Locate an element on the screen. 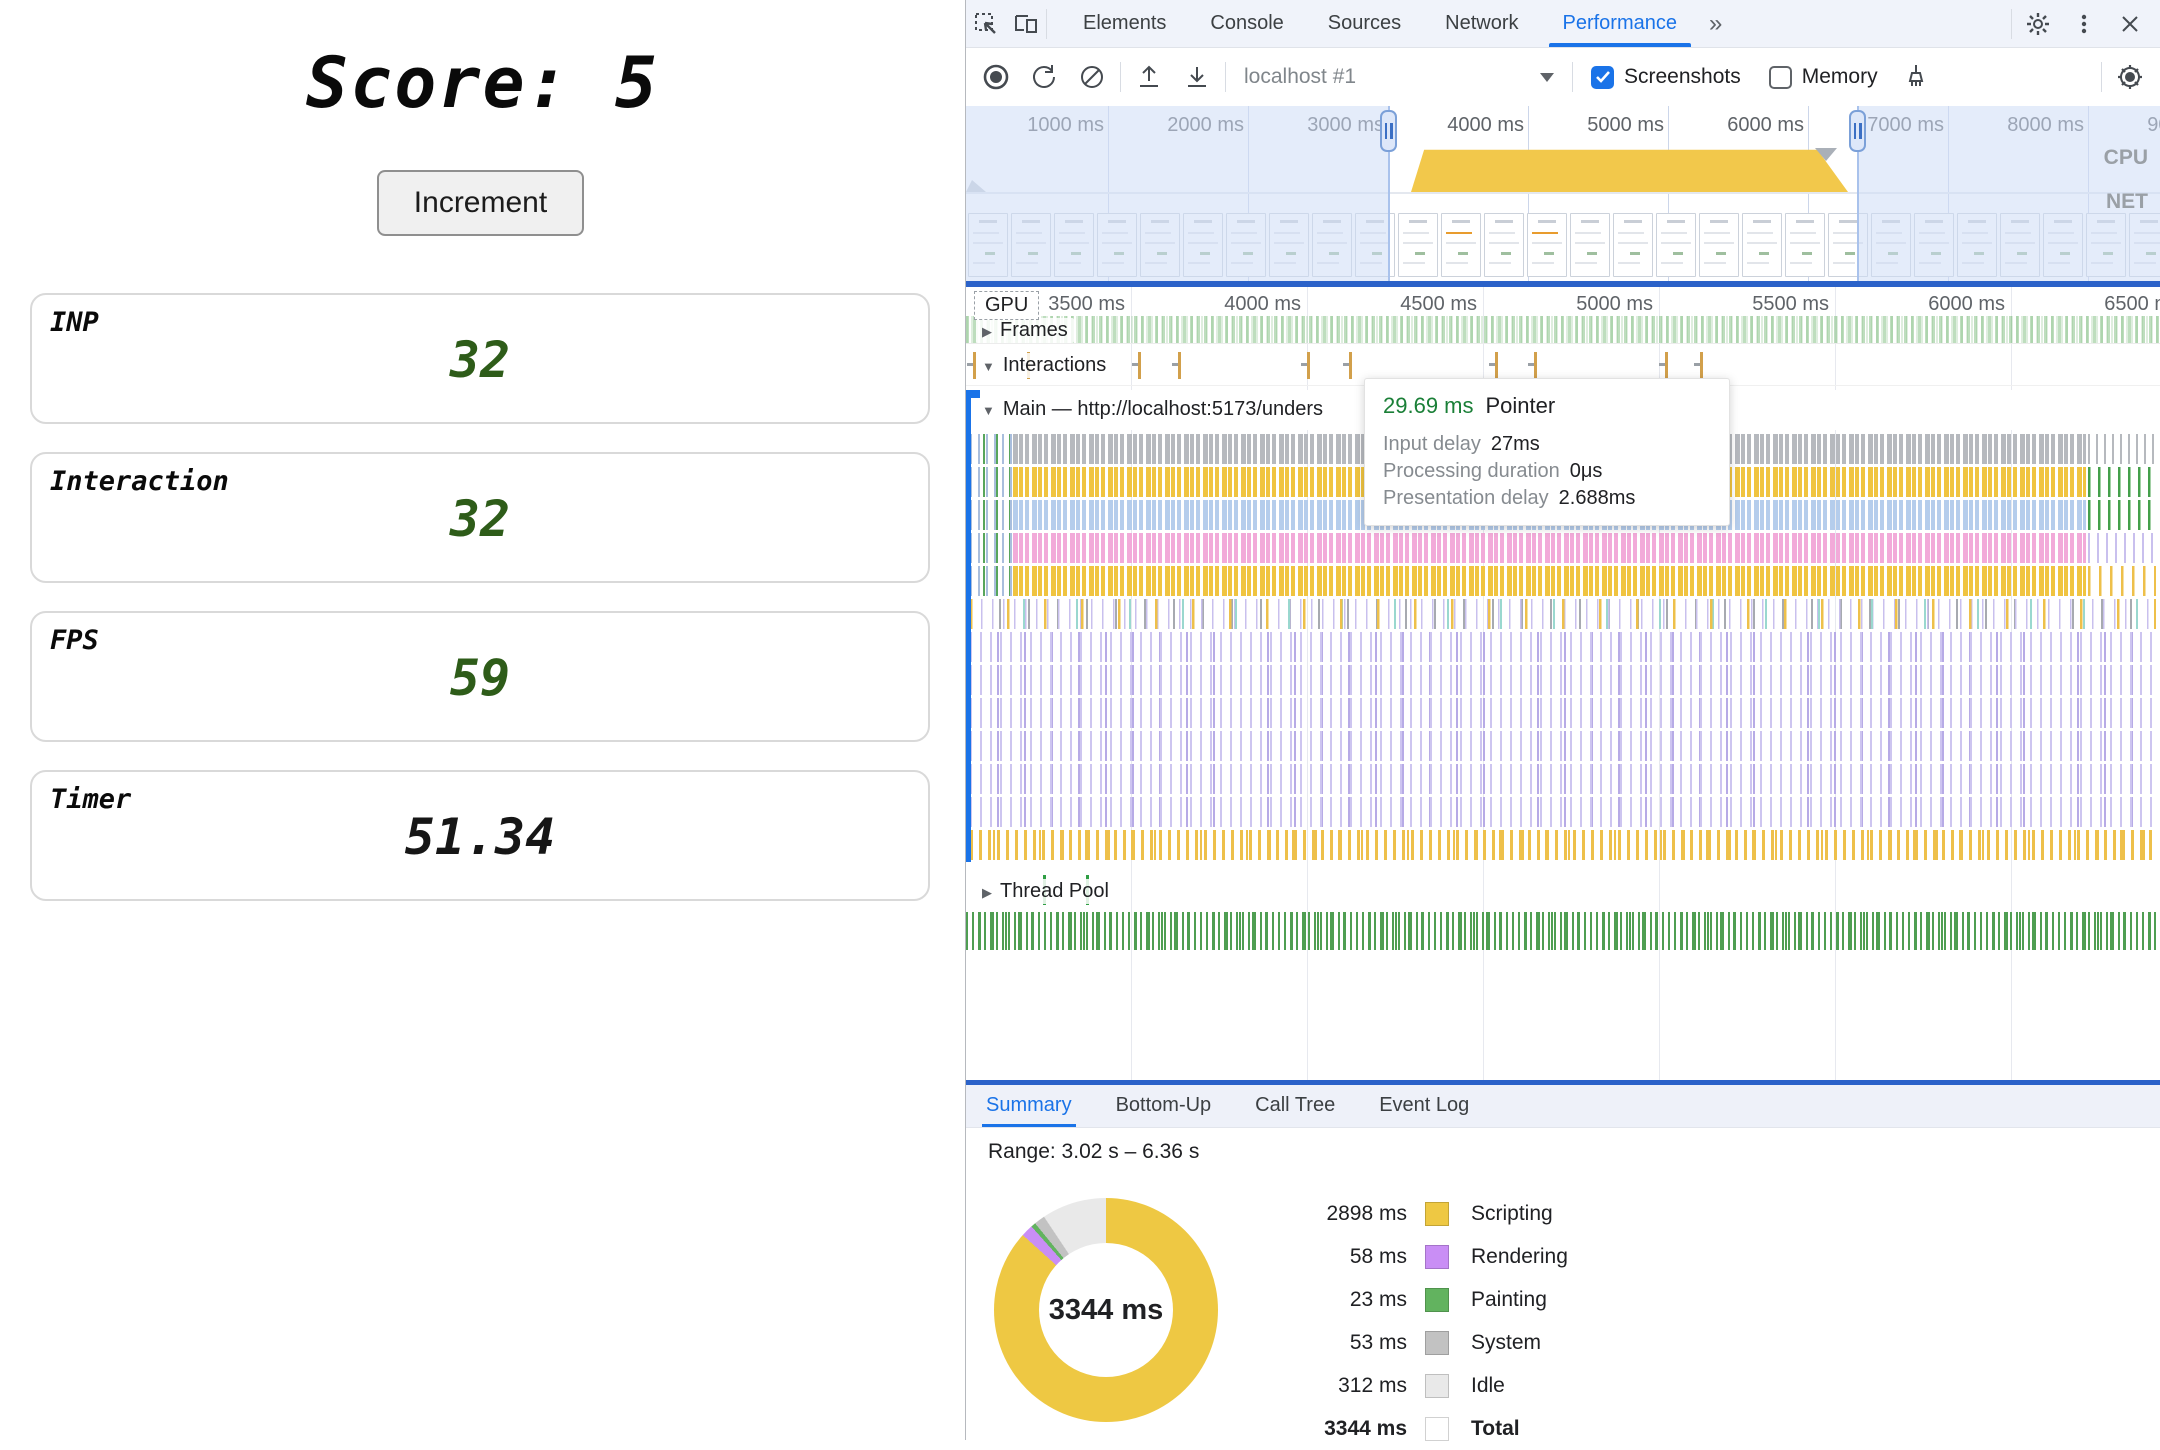 The height and width of the screenshot is (1450, 2160). thread-pool-track is located at coordinates (1563, 890).